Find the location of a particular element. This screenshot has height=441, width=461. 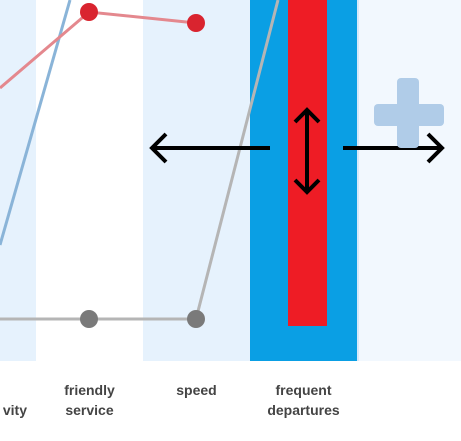

red-series-line is located at coordinates (98, 50).